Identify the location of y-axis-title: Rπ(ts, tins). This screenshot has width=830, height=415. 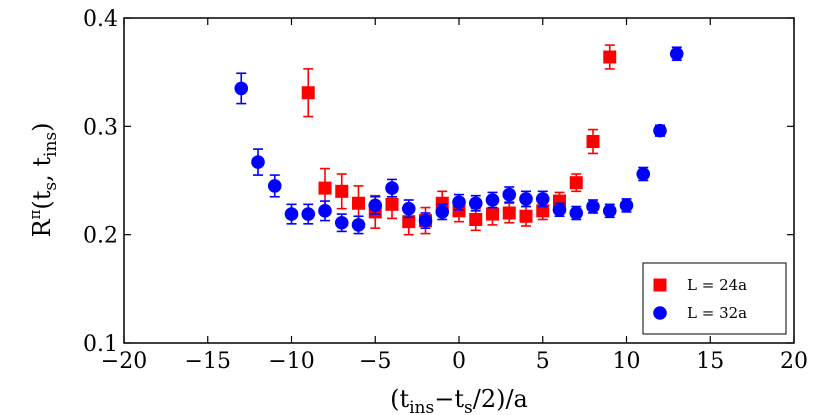
(43, 179).